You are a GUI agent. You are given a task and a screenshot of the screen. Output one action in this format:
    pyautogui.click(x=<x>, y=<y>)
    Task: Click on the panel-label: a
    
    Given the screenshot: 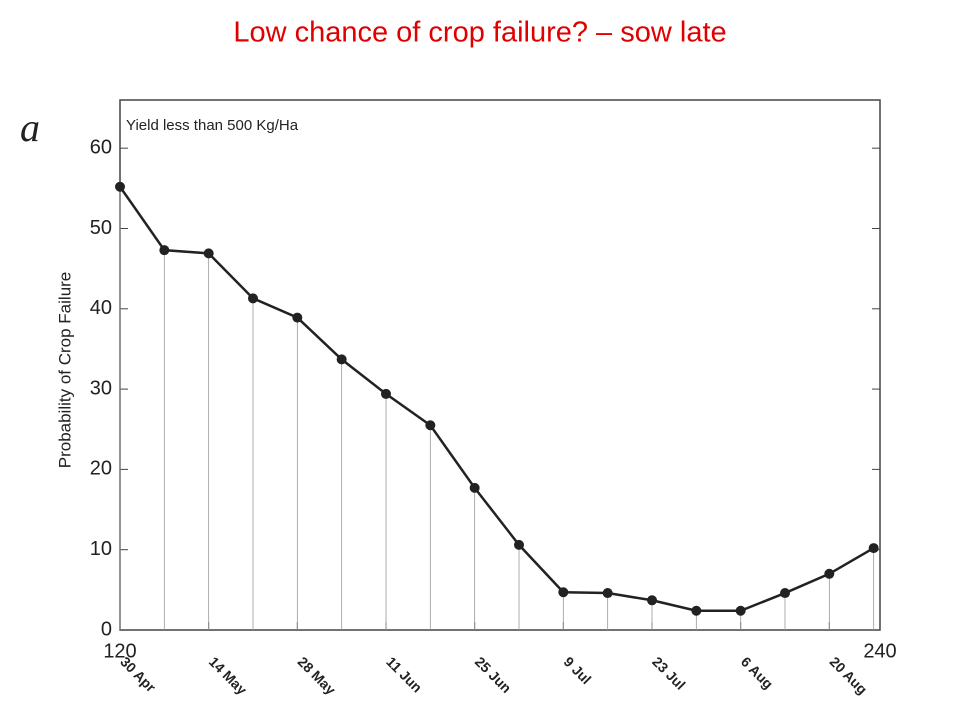 What is the action you would take?
    pyautogui.click(x=30, y=127)
    